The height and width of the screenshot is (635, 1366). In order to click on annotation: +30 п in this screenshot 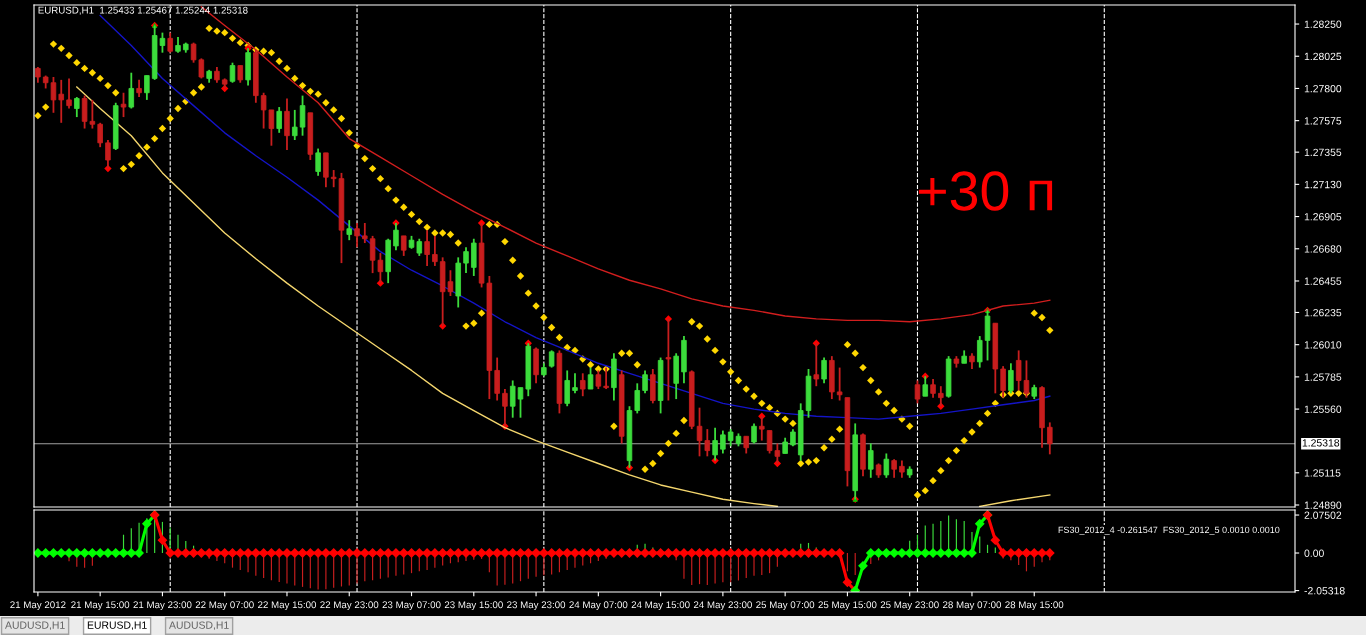, I will do `click(985, 191)`.